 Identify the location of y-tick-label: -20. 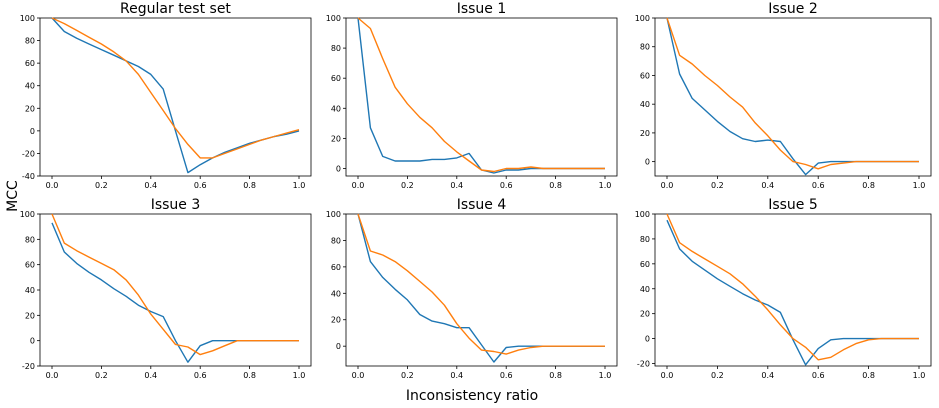
(28, 366).